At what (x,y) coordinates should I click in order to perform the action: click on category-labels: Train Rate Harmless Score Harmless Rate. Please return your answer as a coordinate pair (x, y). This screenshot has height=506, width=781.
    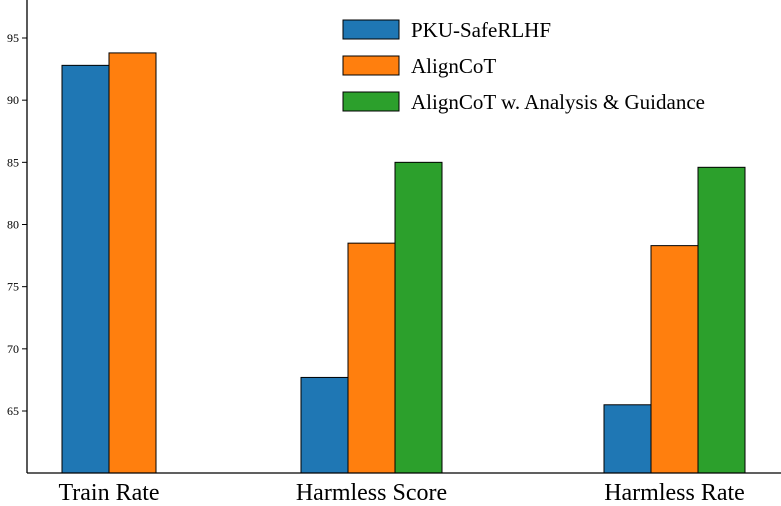
    Looking at the image, I should click on (401, 493).